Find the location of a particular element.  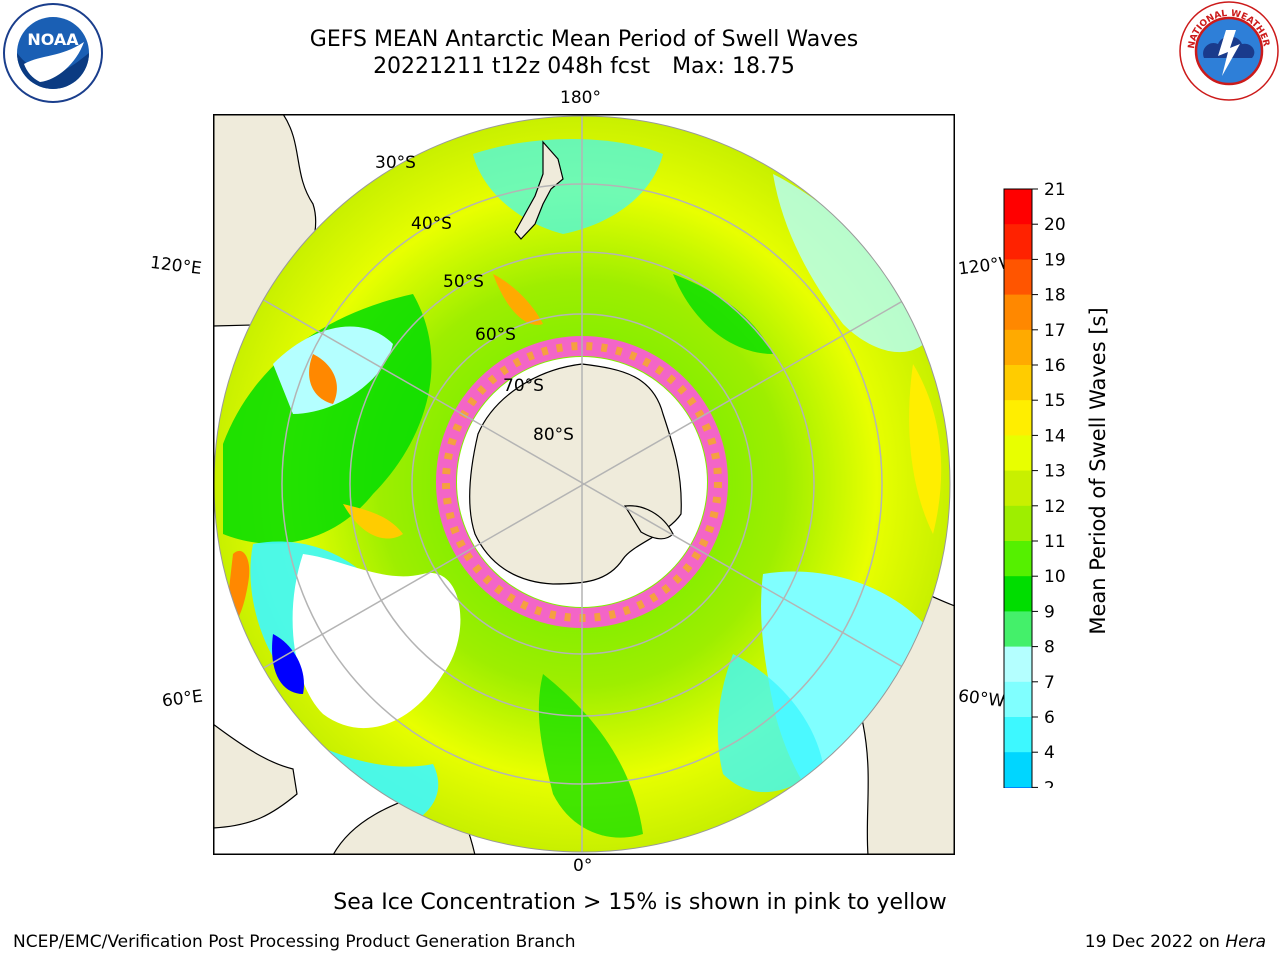

colorbar-tick-label: 13 is located at coordinates (1055, 472).